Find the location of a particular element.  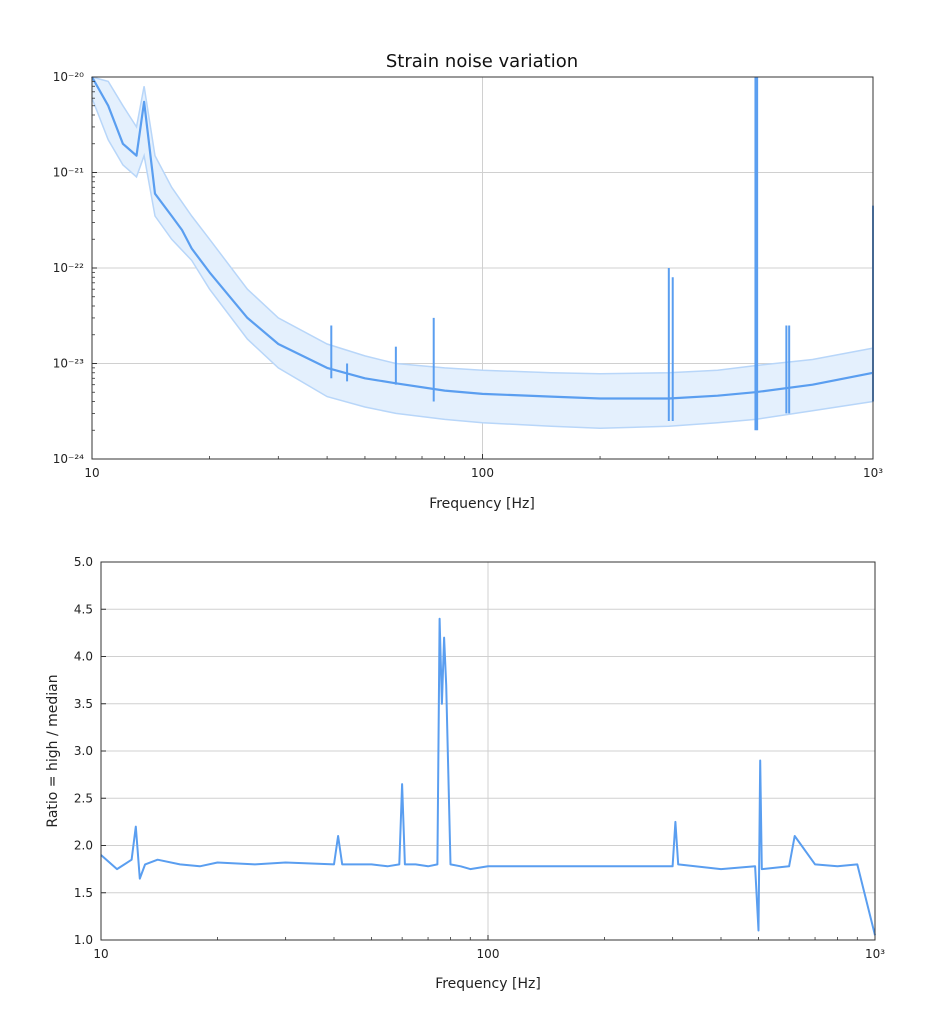

chart-bottom-y-axis-label: Ratio = high / median is located at coordinates (53, 750).